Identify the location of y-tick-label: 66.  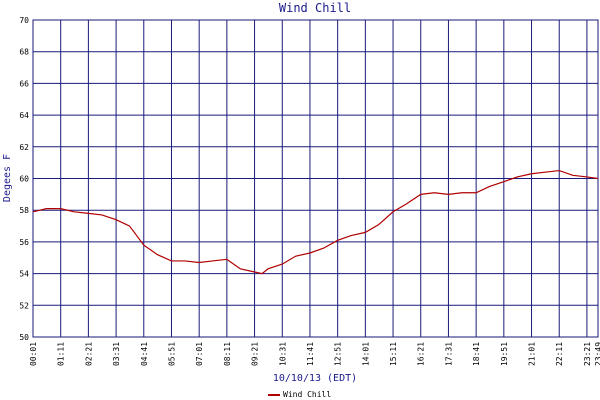
(24, 83).